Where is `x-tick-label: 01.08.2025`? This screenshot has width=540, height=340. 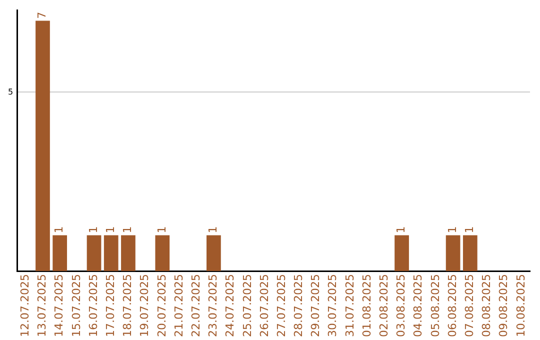
x-tick-label: 01.08.2025 is located at coordinates (367, 306).